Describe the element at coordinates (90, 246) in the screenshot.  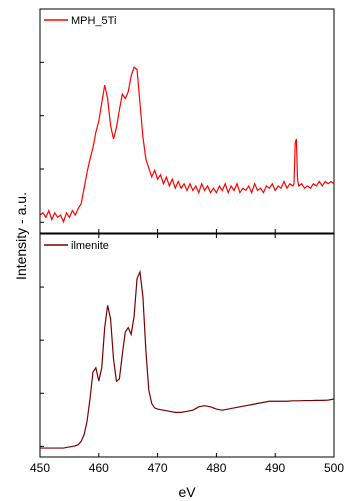
I see `legend-label: ilmenite` at that location.